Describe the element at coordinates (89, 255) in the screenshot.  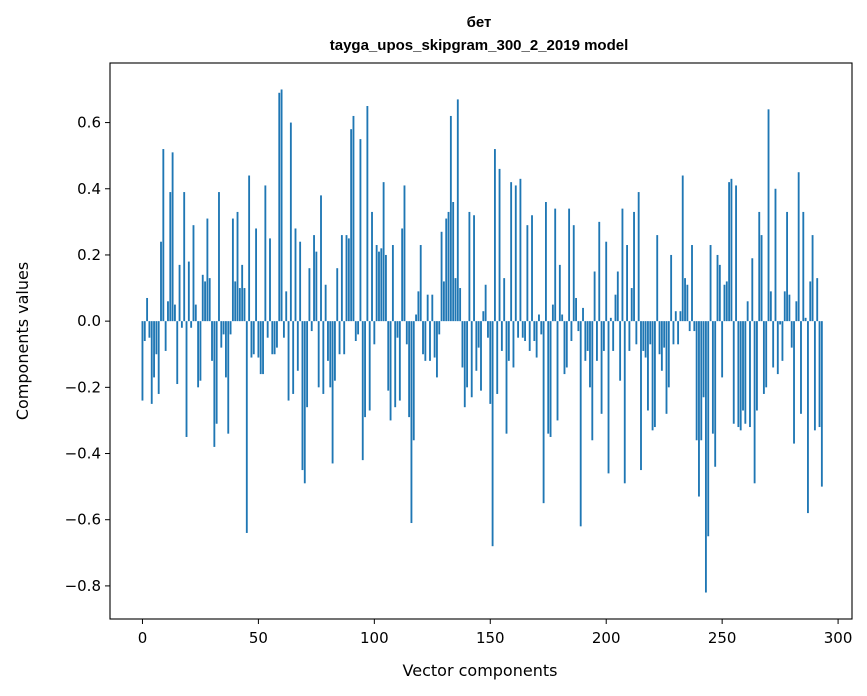
I see `y-tick-label: 0.2` at that location.